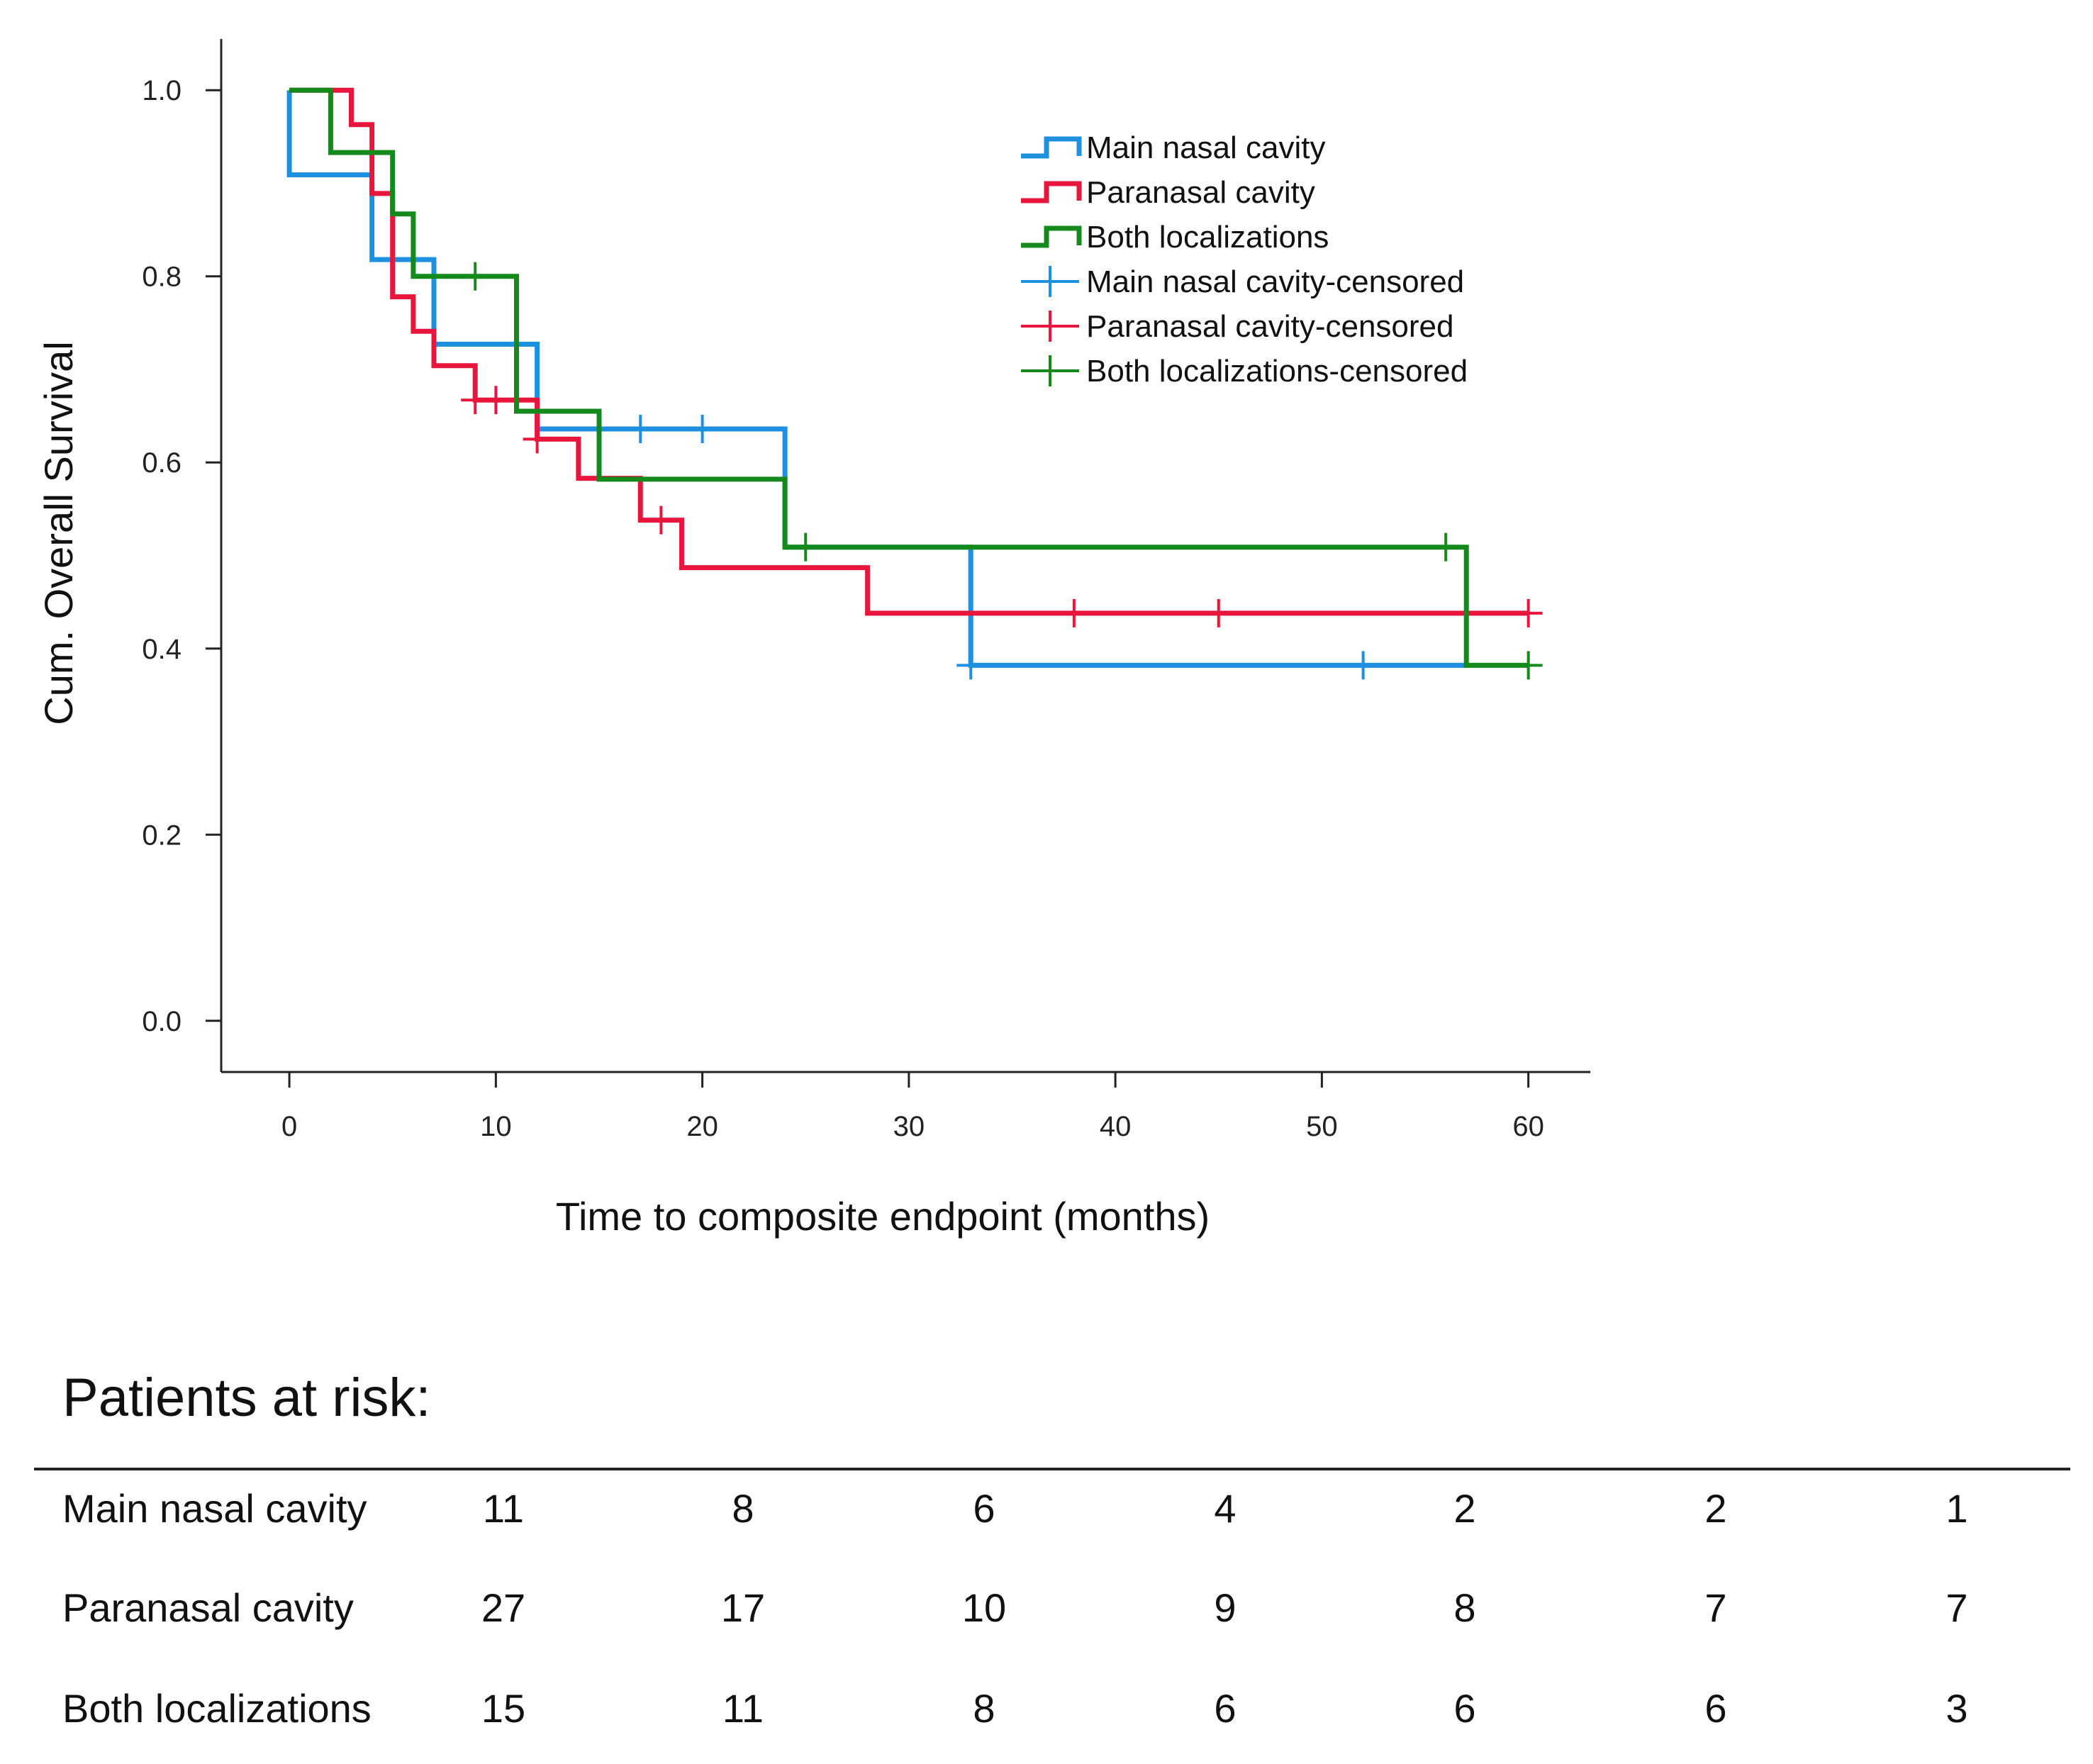 The width and height of the screenshot is (2093, 1764). Describe the element at coordinates (1275, 281) in the screenshot. I see `legend-label: Main nasal cavity-censored` at that location.